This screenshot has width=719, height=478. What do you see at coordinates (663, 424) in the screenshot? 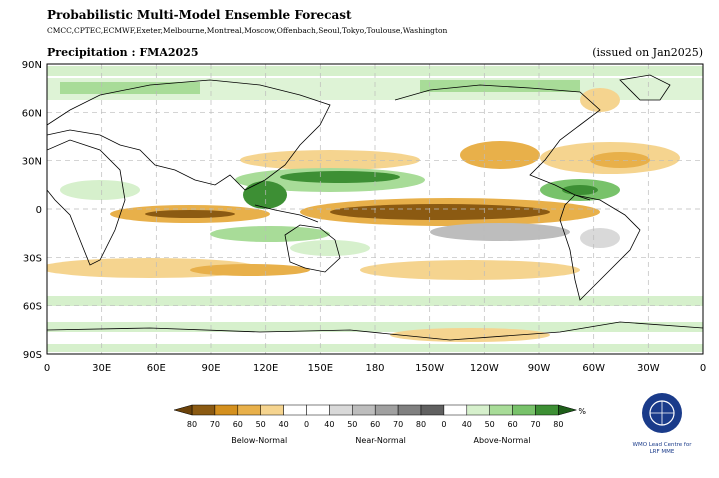
I see `wmo-logo: WMO Lead Centre for LRF MME` at bounding box center [663, 424].